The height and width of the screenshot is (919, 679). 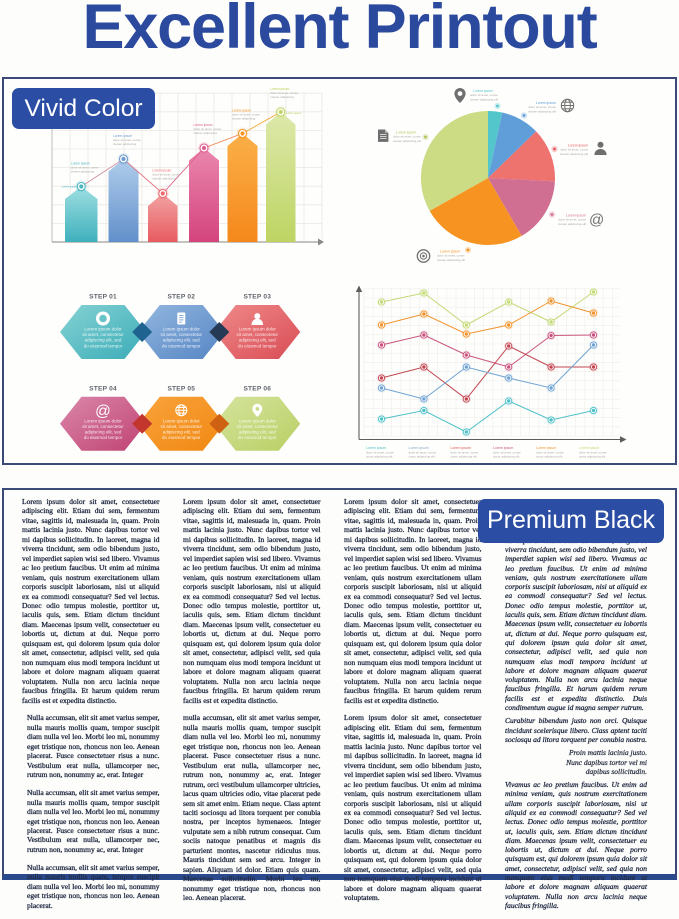 What do you see at coordinates (103, 388) in the screenshot?
I see `svg-text: STEP 04` at bounding box center [103, 388].